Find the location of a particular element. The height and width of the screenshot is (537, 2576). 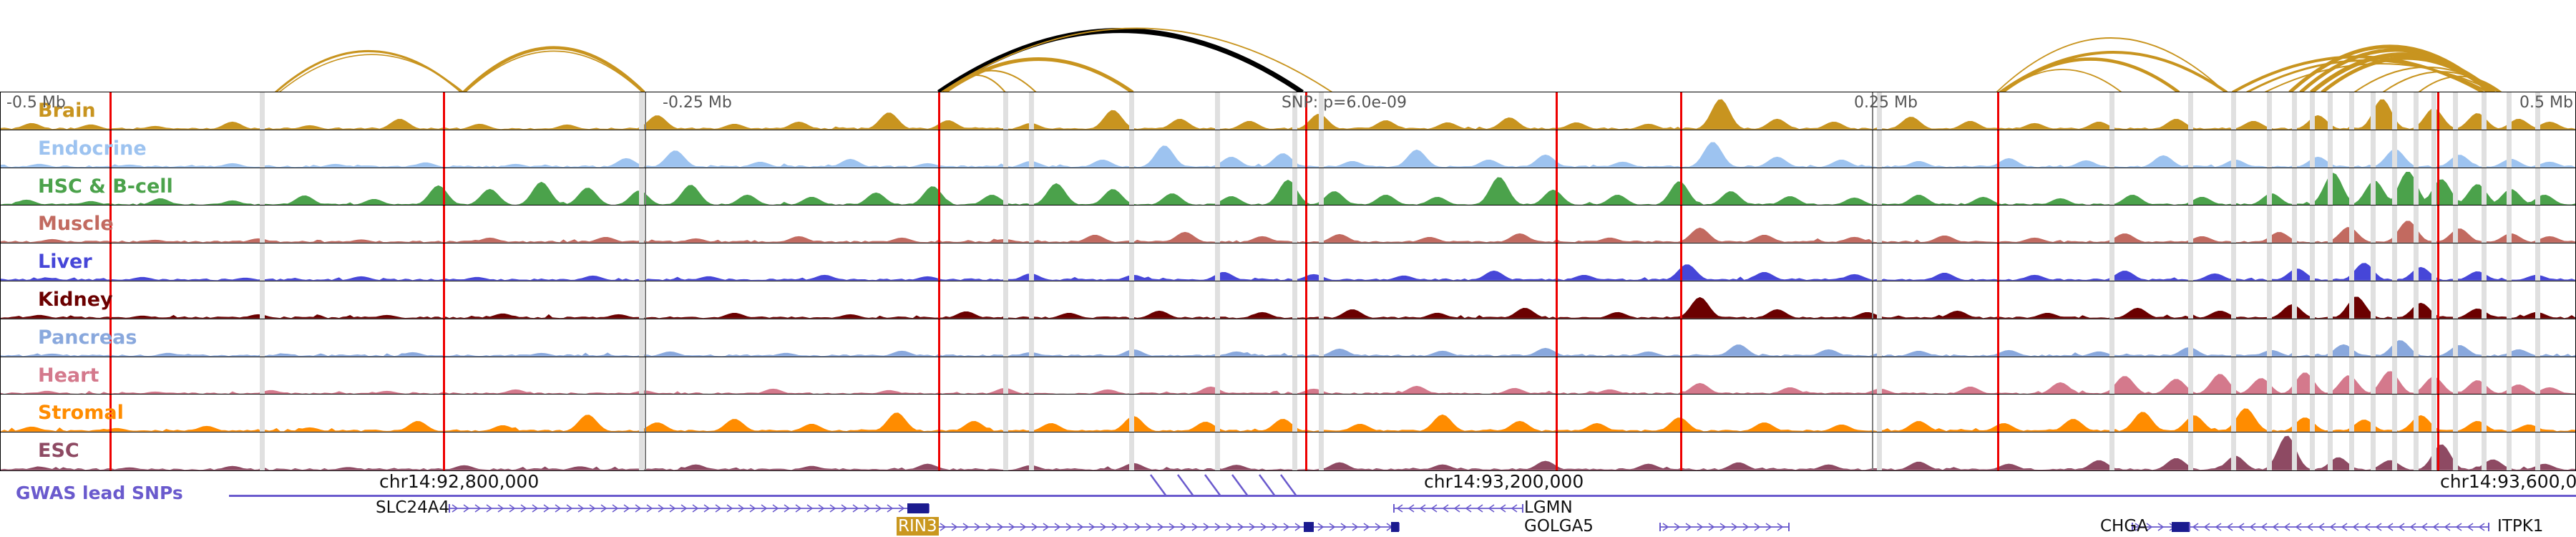

axis-tick-label: 0.25 Mb is located at coordinates (1886, 103).